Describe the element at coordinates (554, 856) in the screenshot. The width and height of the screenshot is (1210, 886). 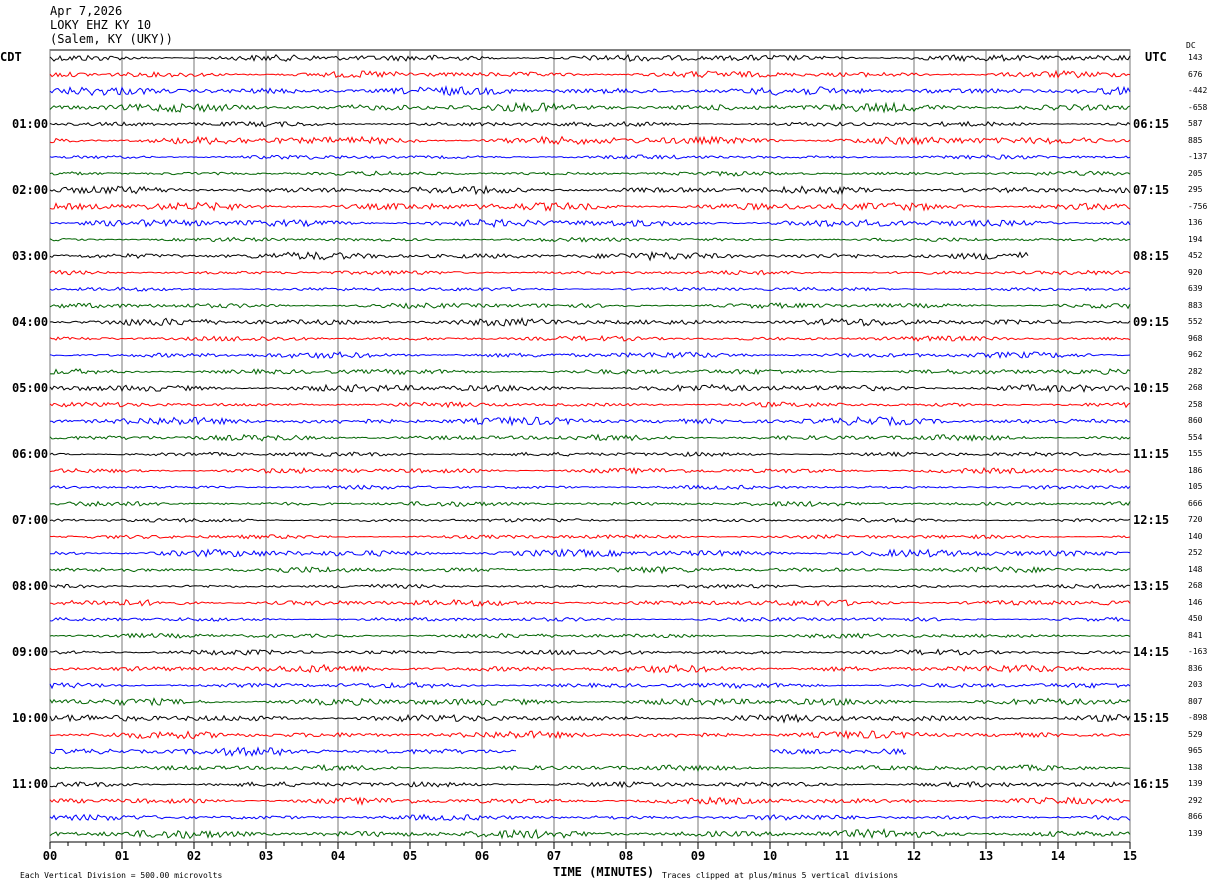
I see `x-tick-label: 07` at that location.